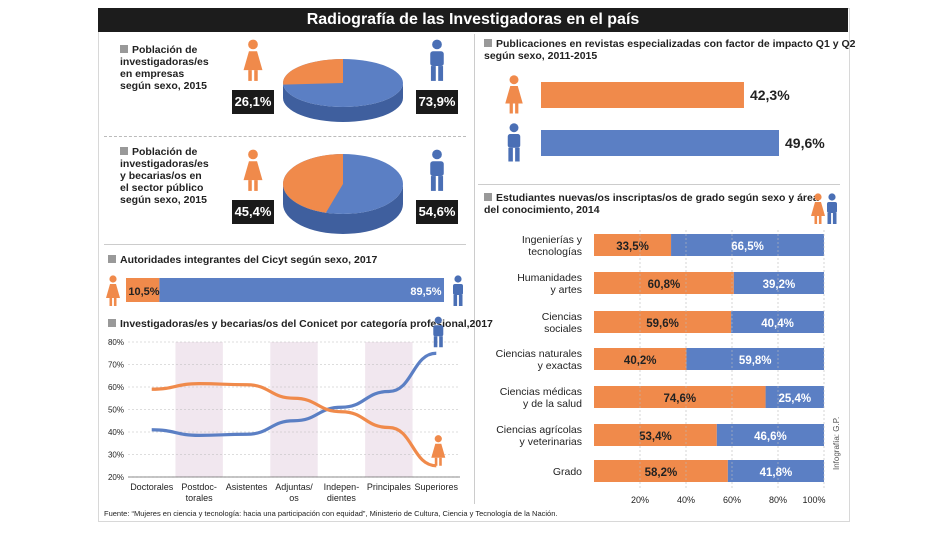  Describe the element at coordinates (539, 354) in the screenshot. I see `est-category-label: Ciencias naturales` at that location.